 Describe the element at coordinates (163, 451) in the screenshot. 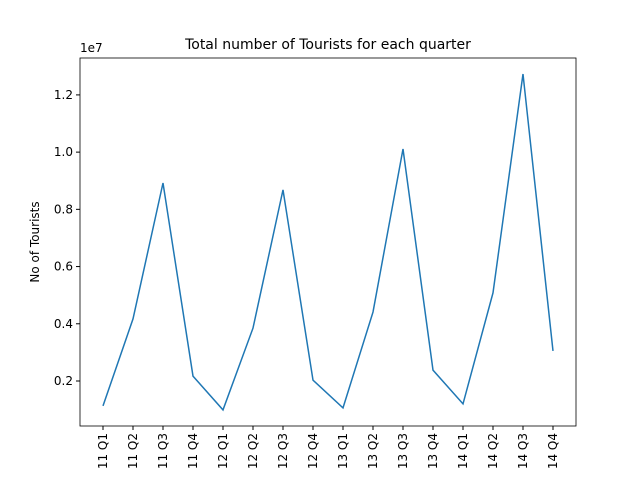

I see `x-tick-label: 11 Q3` at that location.